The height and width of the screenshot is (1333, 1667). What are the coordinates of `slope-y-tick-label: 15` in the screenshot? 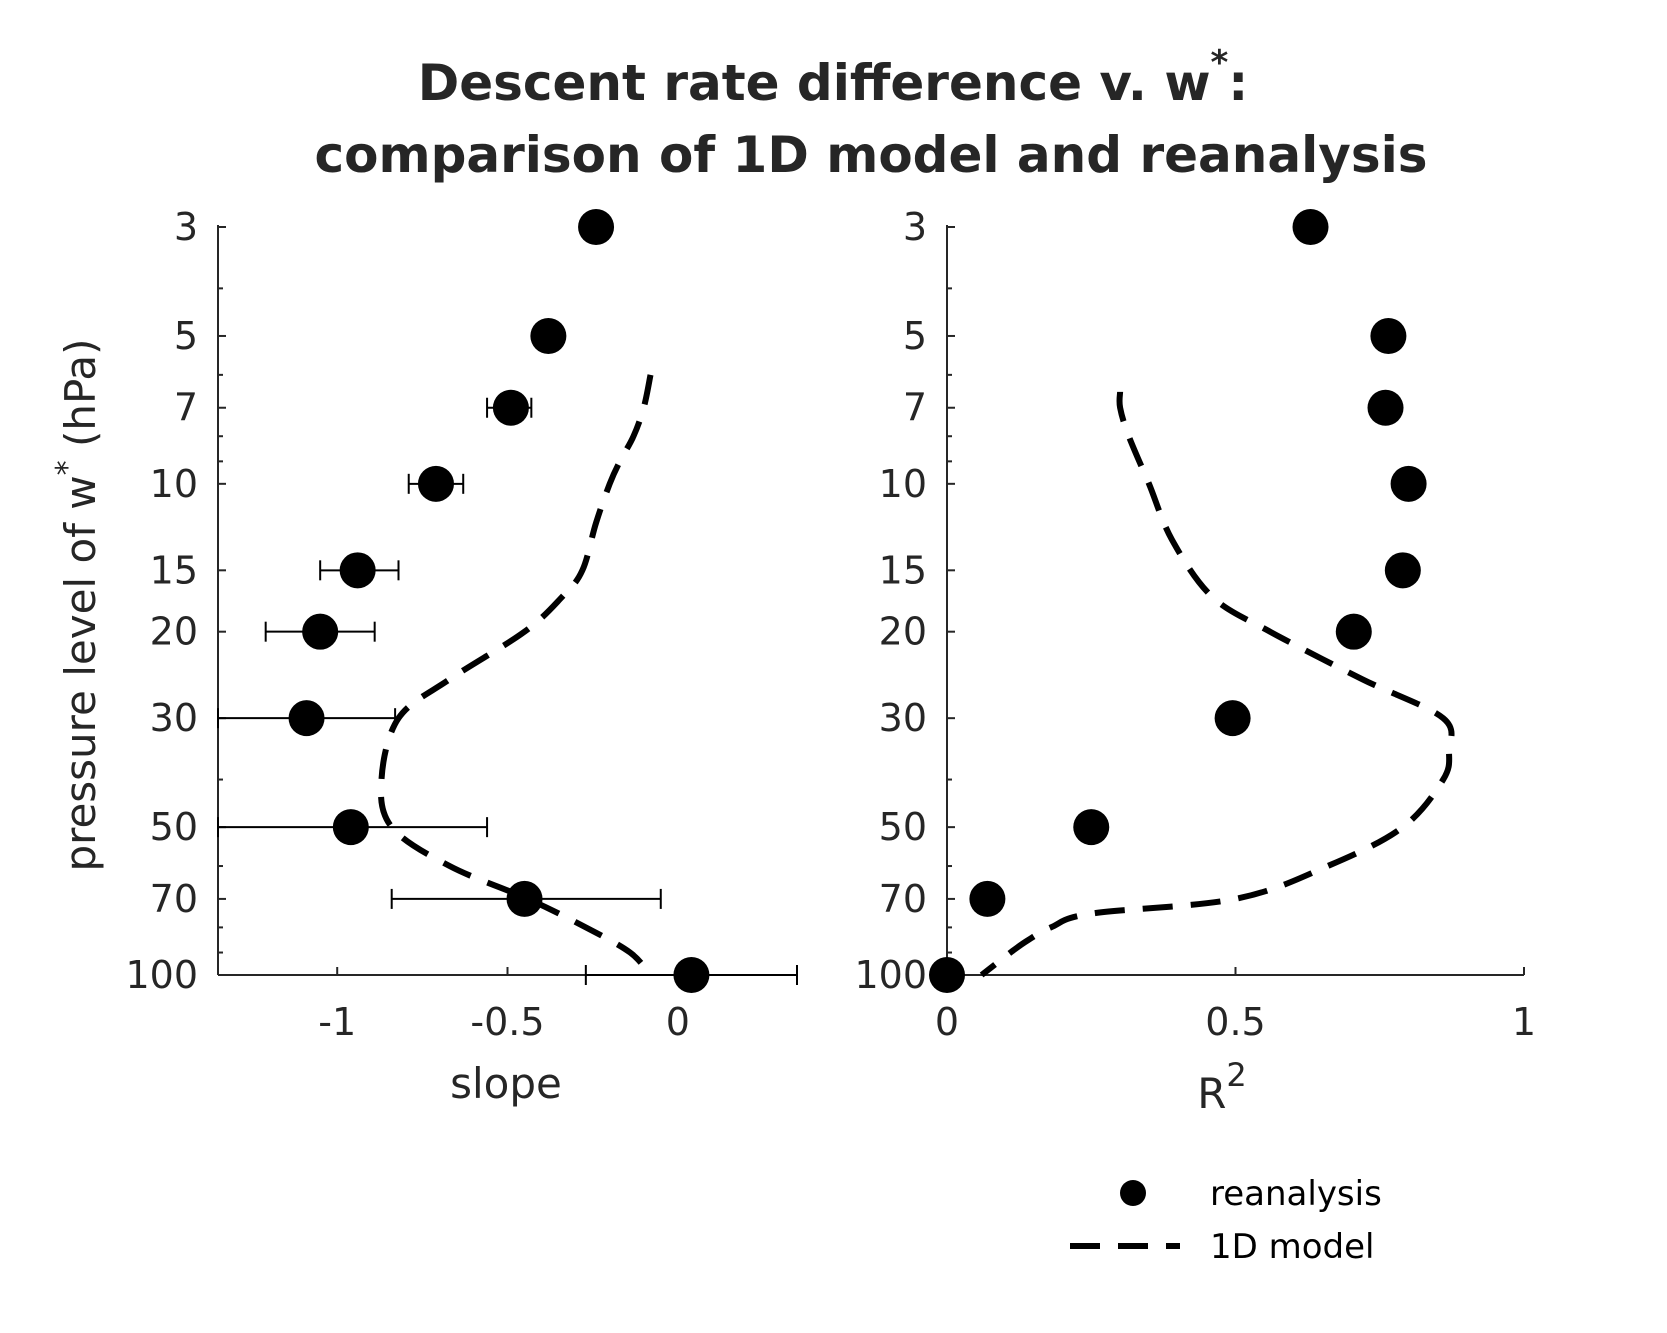 It's located at (174, 570).